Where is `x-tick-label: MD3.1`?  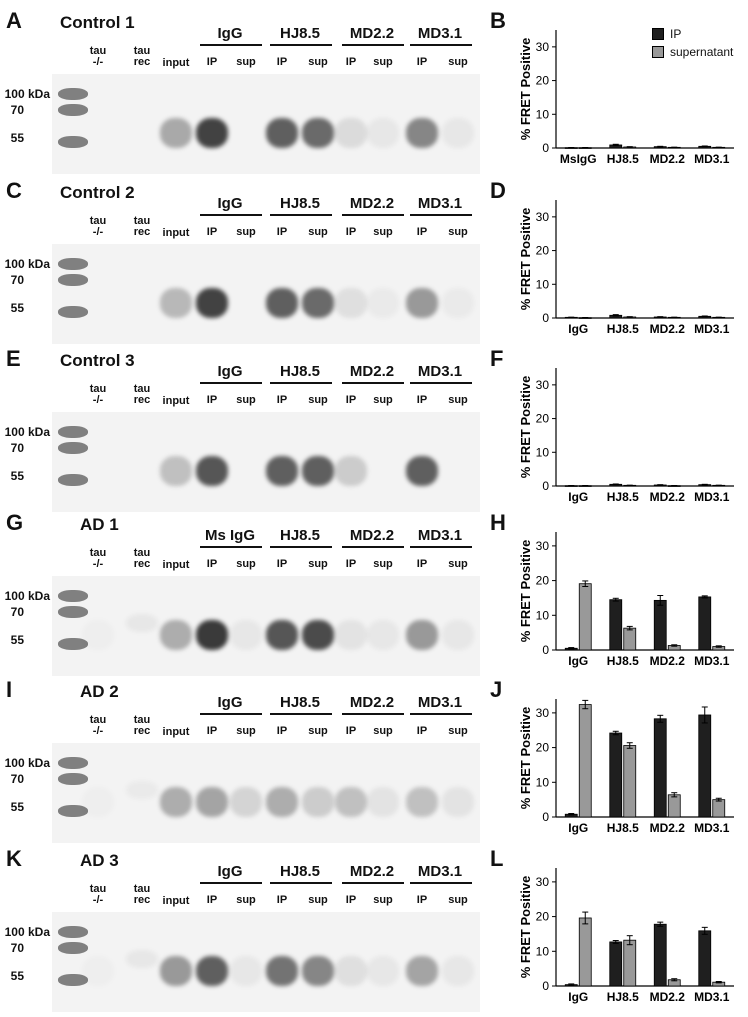
x-tick-label: MD3.1 is located at coordinates (712, 497).